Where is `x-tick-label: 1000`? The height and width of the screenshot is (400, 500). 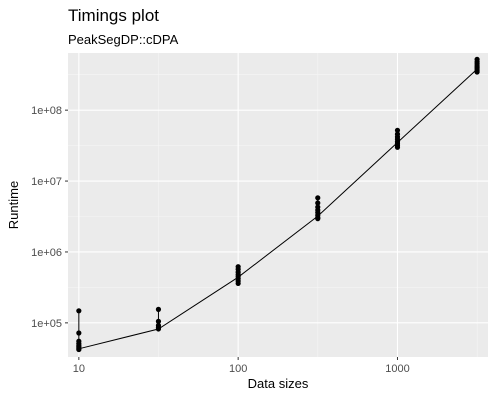
x-tick-label: 1000 is located at coordinates (397, 369).